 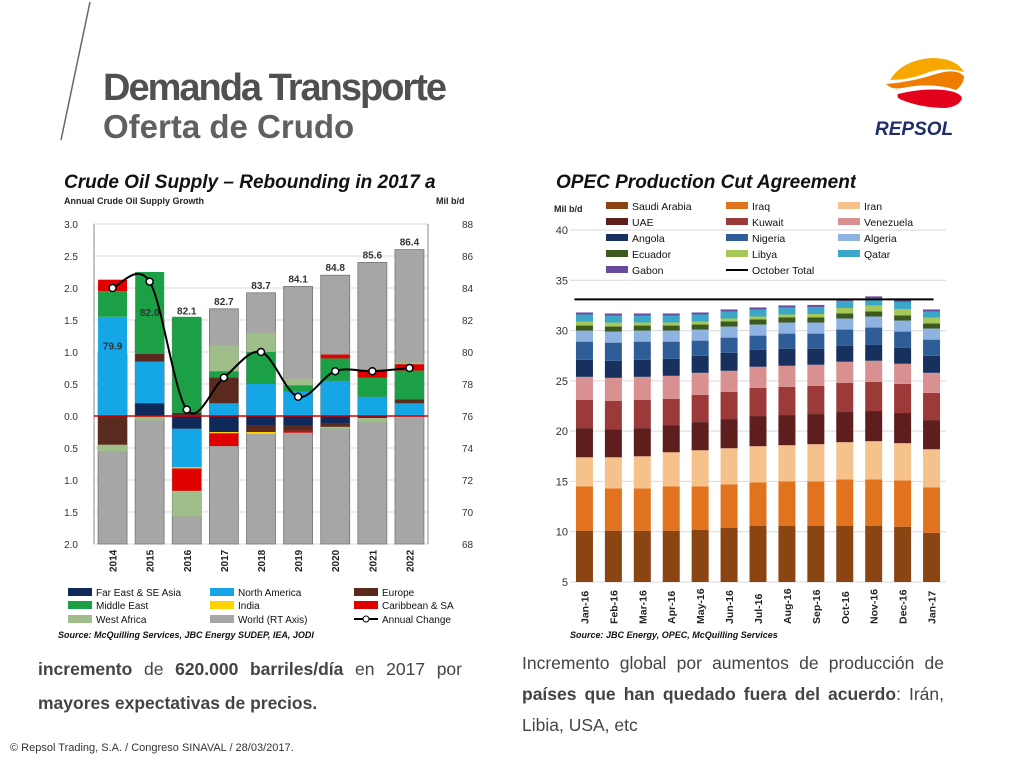 What do you see at coordinates (643, 223) in the screenshot?
I see `chart2-legend-label: UAE` at bounding box center [643, 223].